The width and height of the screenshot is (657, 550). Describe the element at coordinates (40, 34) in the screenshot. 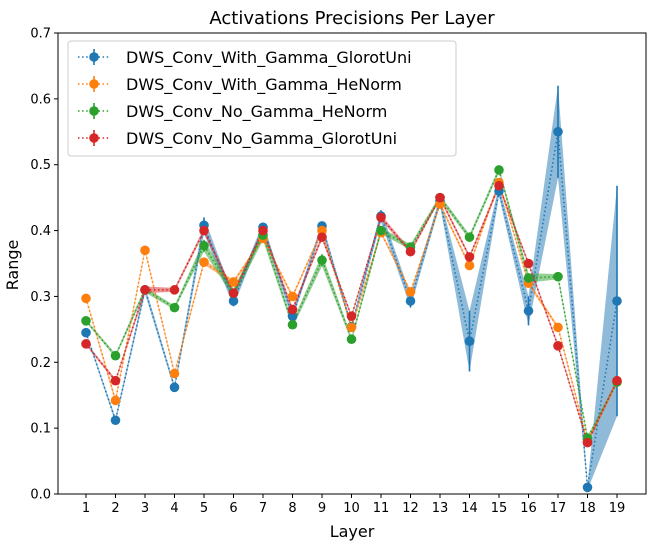

I see `y-tick-label: 0.7` at that location.